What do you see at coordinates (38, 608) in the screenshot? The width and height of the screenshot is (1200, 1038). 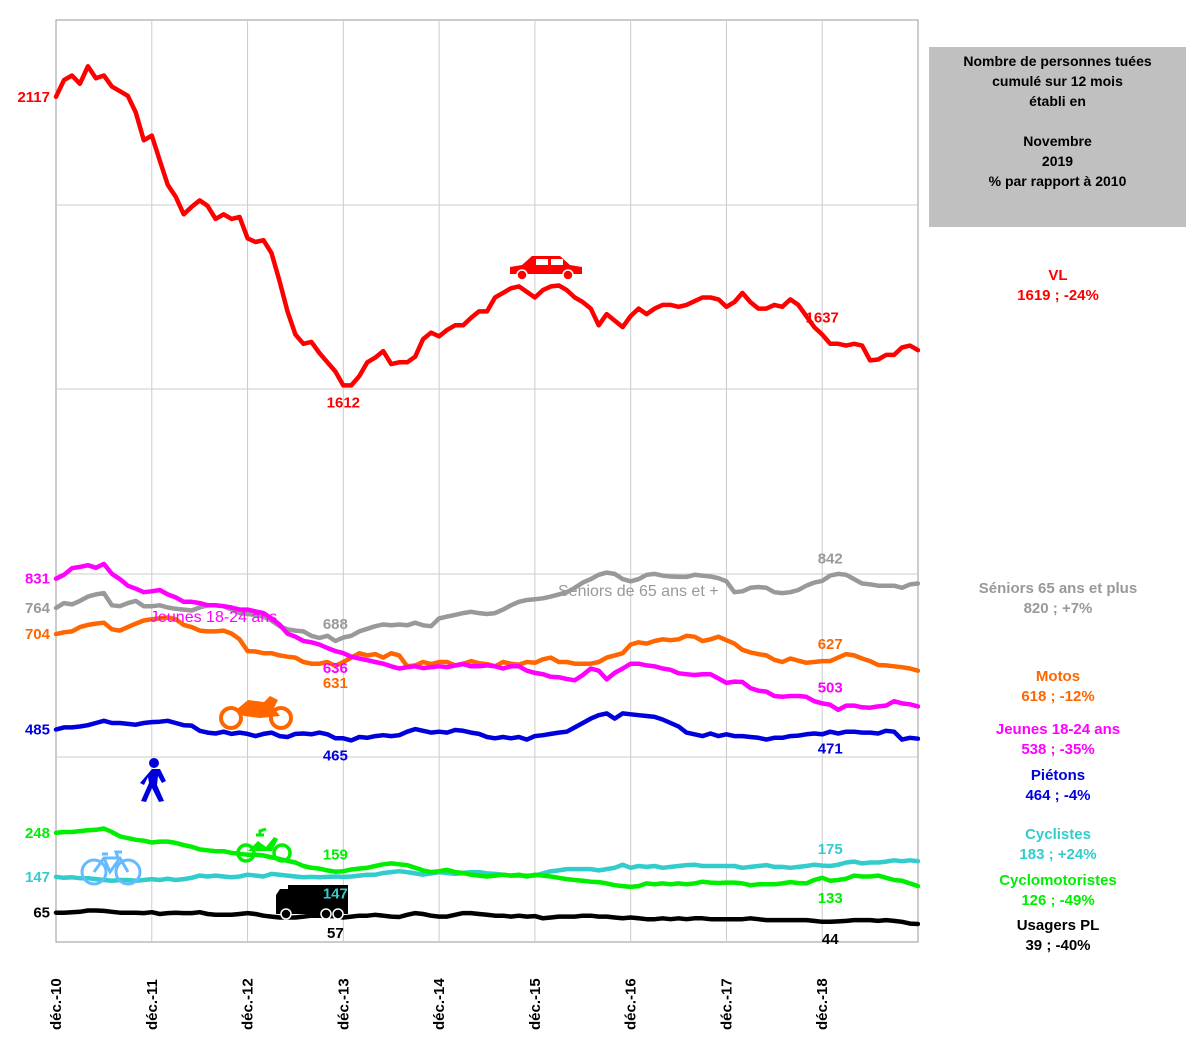 I see `data-label-1-0: 764` at bounding box center [38, 608].